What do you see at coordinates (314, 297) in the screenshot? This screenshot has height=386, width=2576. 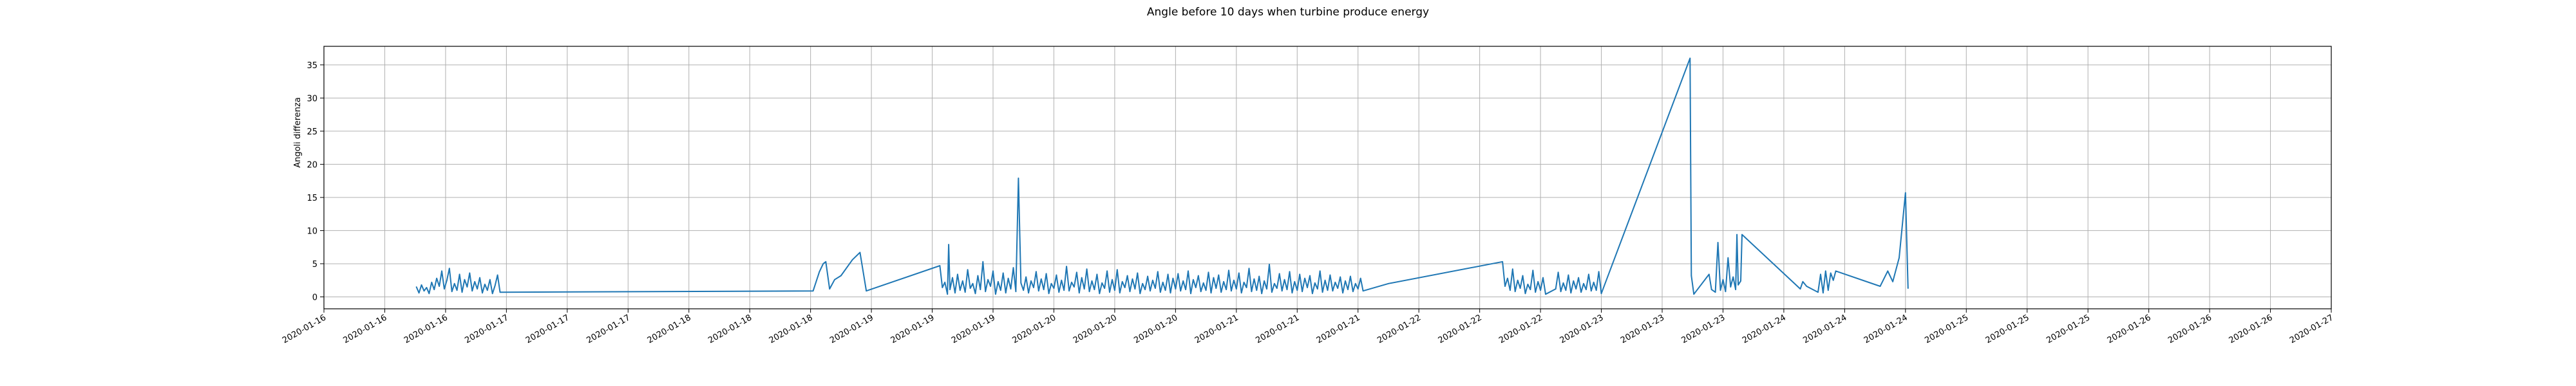 I see `y-tick-label: 0` at bounding box center [314, 297].